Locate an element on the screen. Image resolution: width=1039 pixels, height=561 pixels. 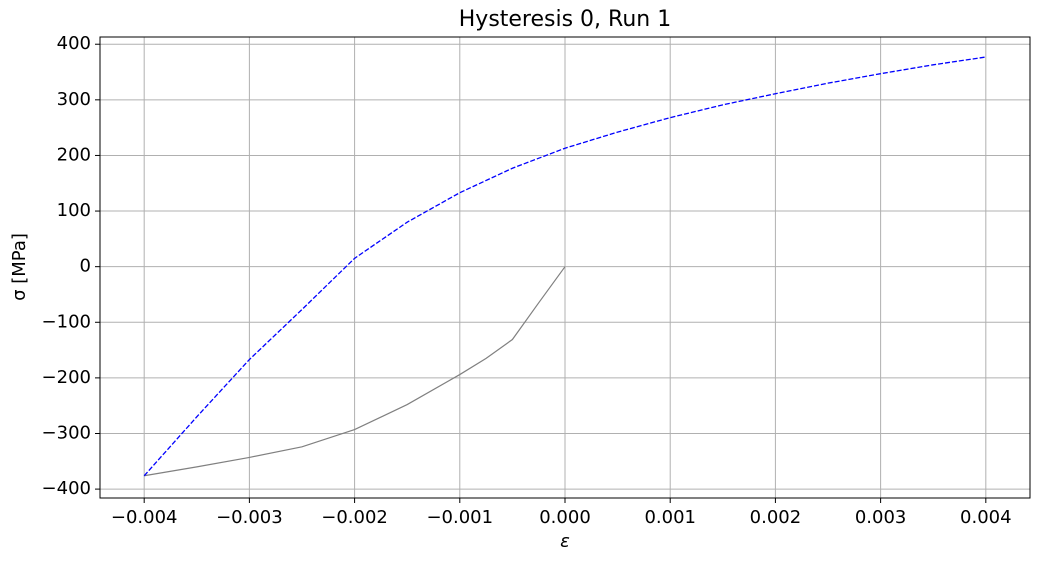
x-tick-label: 0.003 is located at coordinates (881, 517).